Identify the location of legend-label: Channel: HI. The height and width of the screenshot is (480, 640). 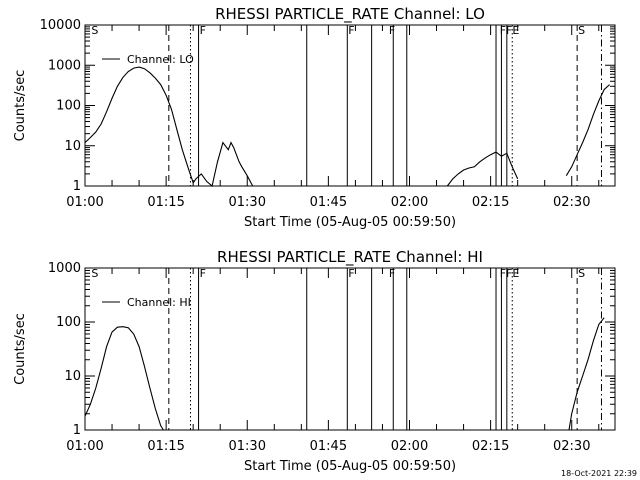
(159, 302).